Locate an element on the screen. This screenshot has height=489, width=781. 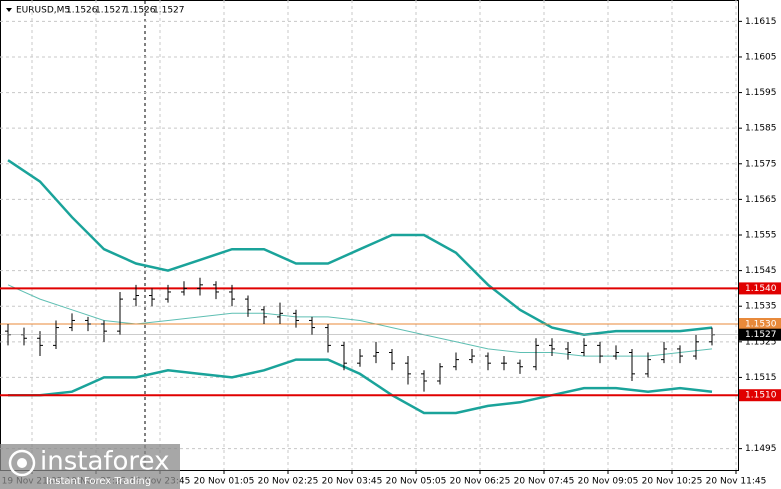
x-tick-label: 20 Nov 11:45 is located at coordinates (736, 482).